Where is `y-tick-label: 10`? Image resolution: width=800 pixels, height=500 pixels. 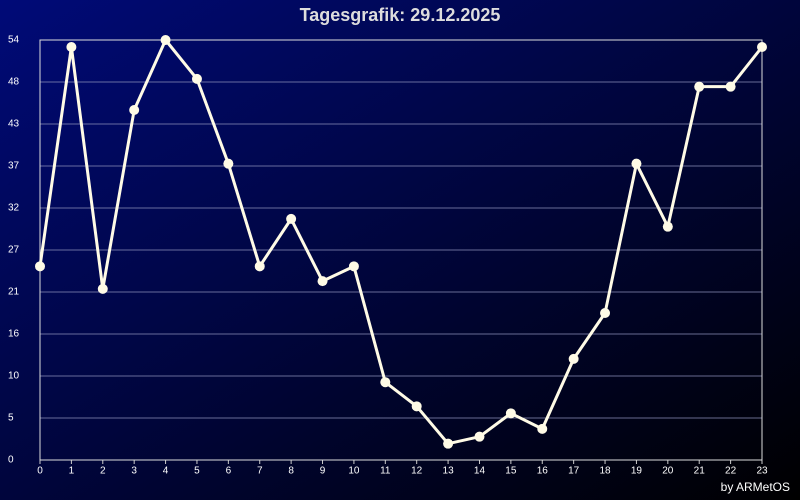 y-tick-label: 10 is located at coordinates (14, 376).